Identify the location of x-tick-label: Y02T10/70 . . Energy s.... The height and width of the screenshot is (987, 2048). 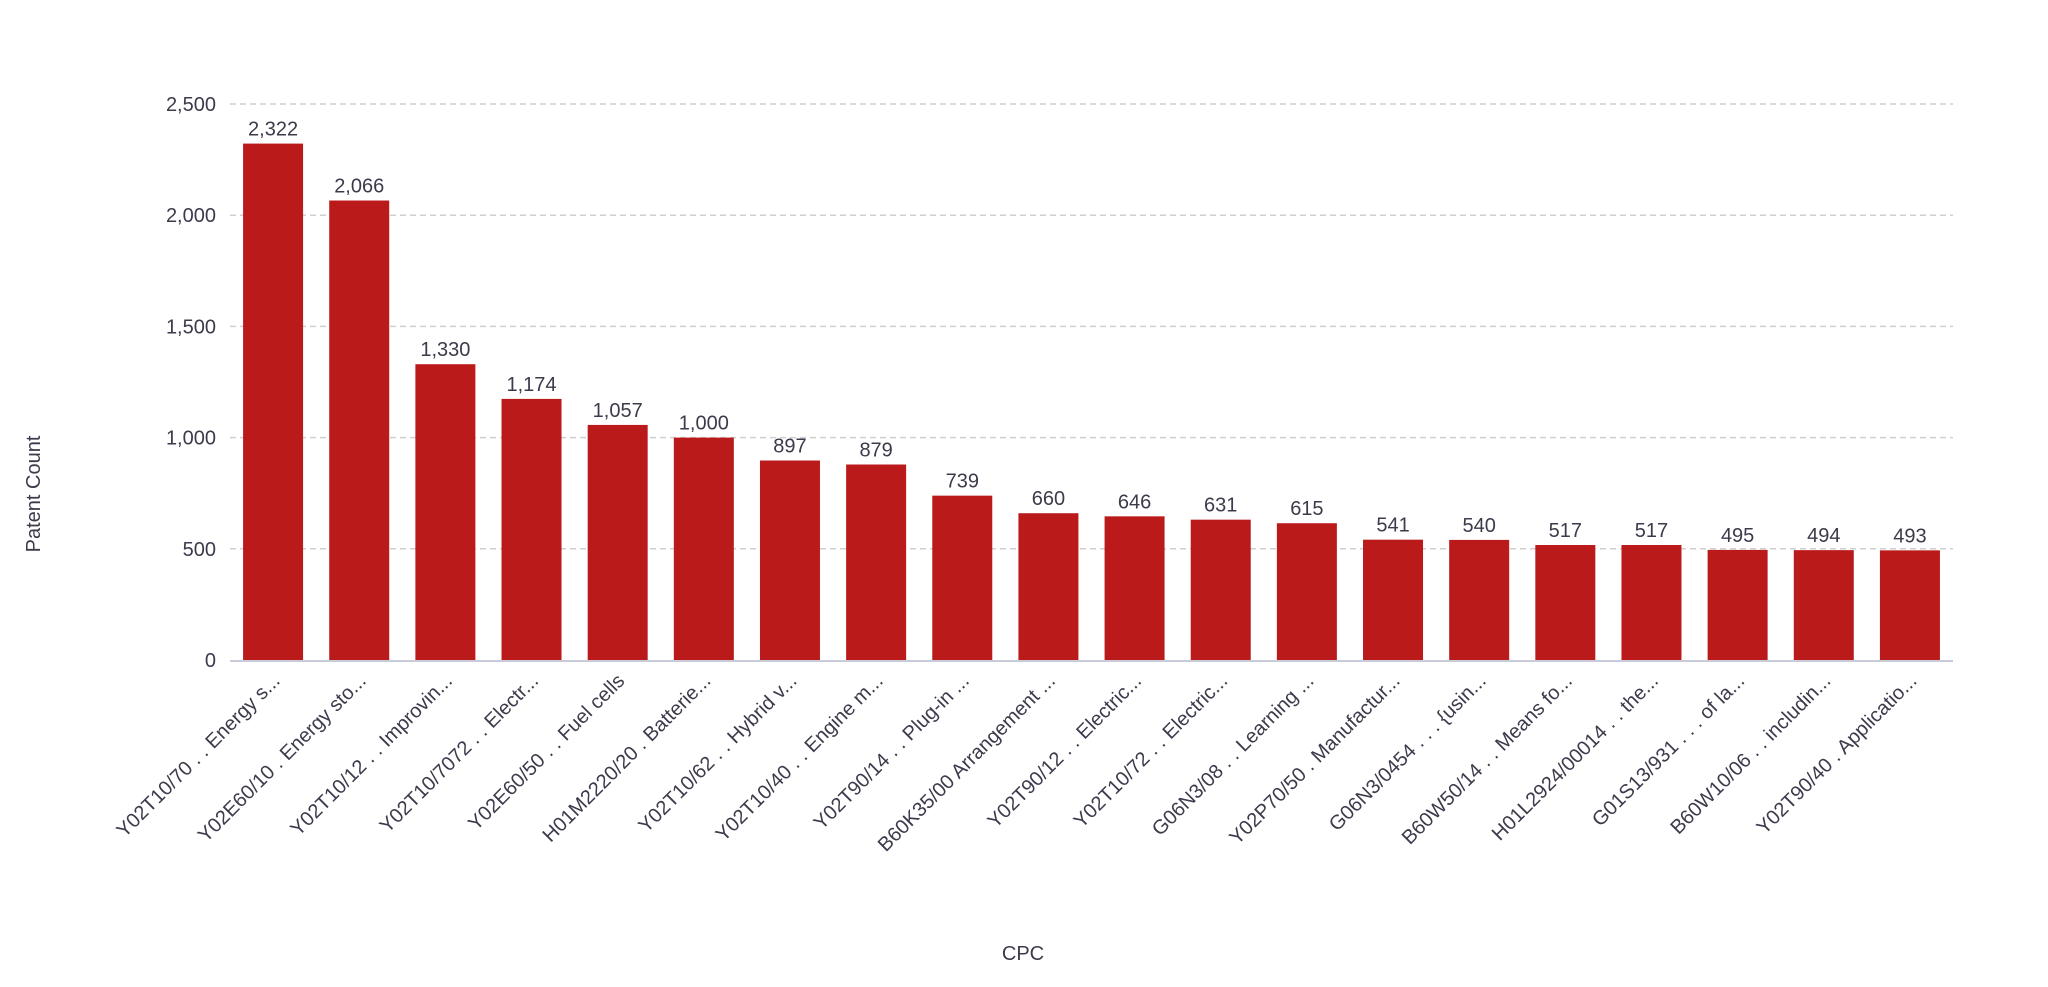
(199, 756).